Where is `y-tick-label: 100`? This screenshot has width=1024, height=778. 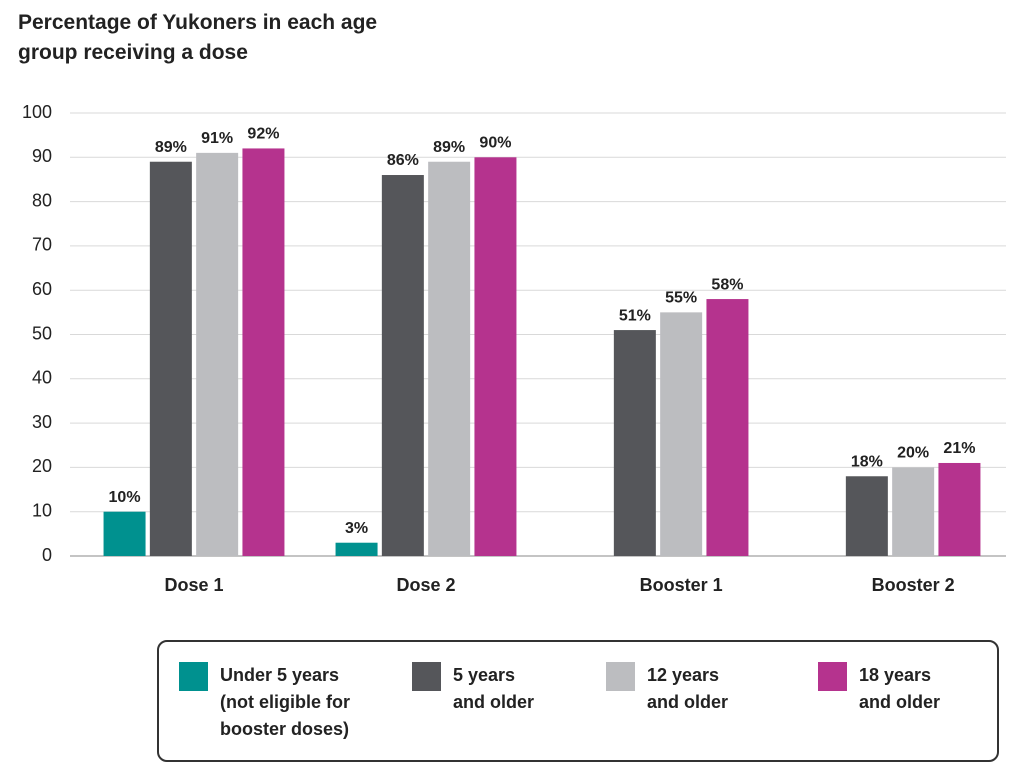
y-tick-label: 100 is located at coordinates (37, 112).